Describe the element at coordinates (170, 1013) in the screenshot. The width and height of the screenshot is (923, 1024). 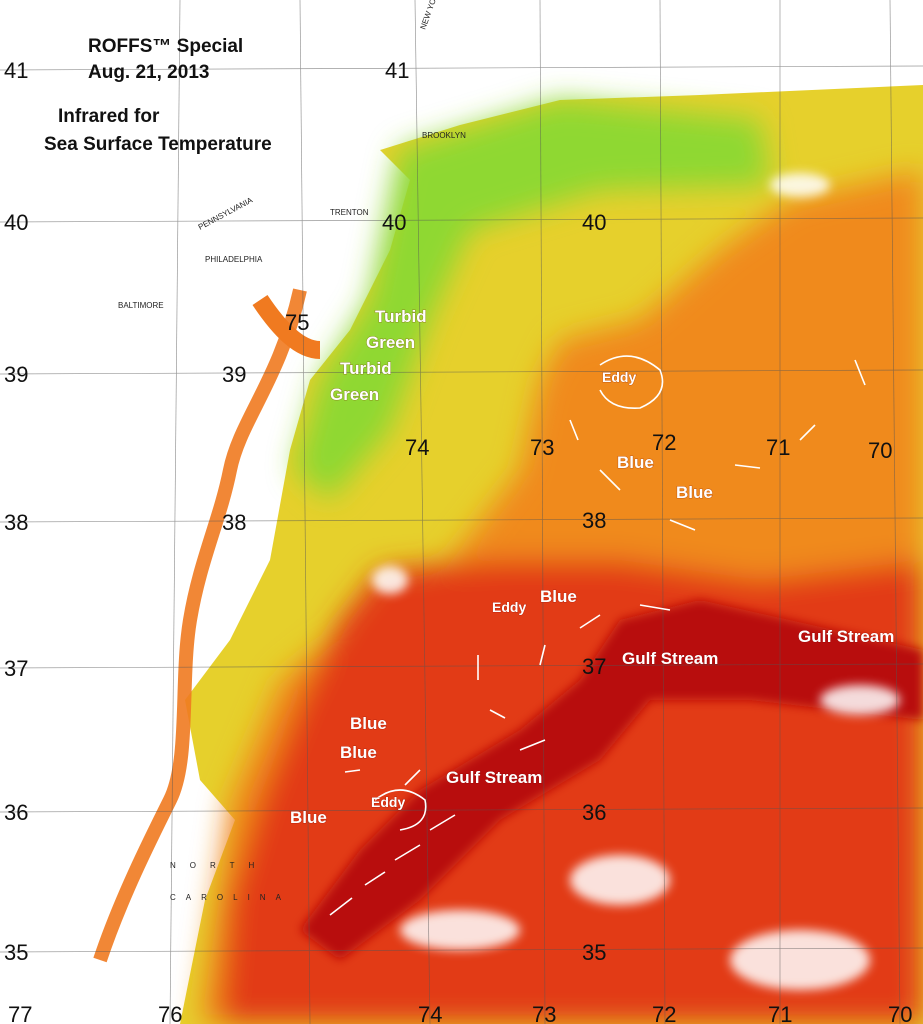
I see `longitude-label: 76` at that location.